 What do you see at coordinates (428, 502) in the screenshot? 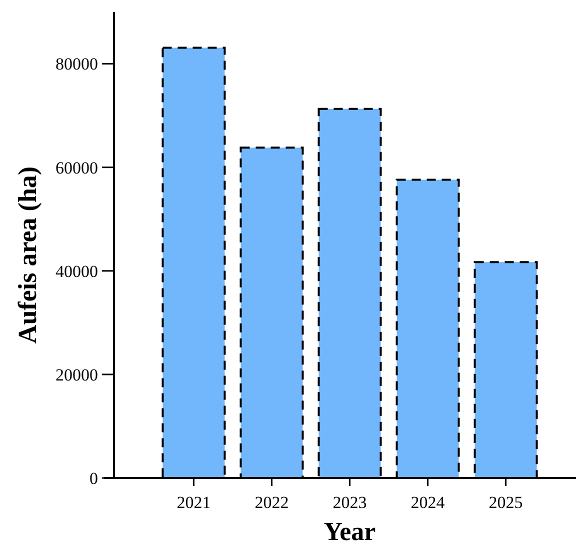
I see `x-tick-label: 2024` at bounding box center [428, 502].